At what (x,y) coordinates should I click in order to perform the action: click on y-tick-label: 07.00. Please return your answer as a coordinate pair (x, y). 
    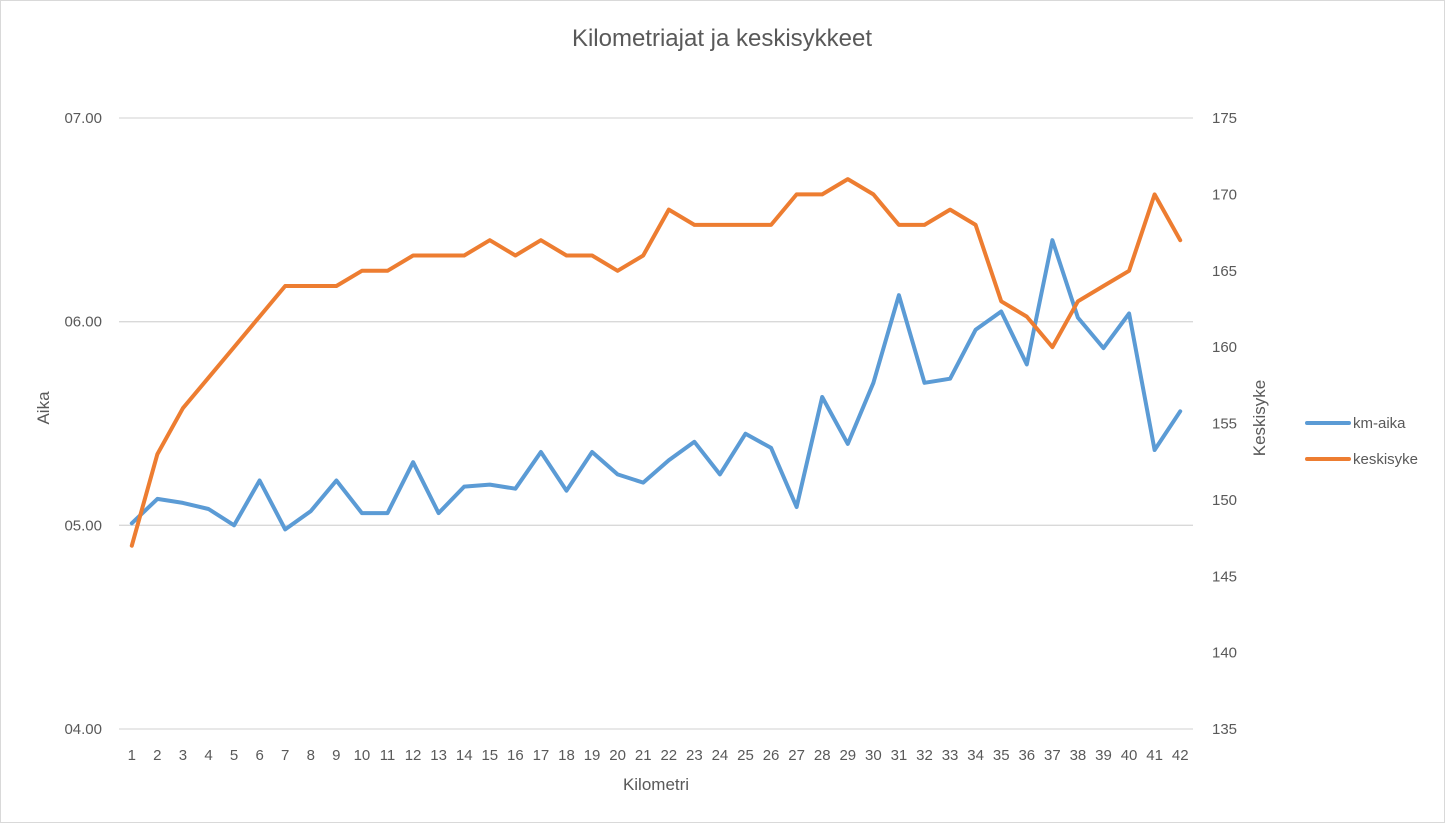
    Looking at the image, I should click on (83, 118).